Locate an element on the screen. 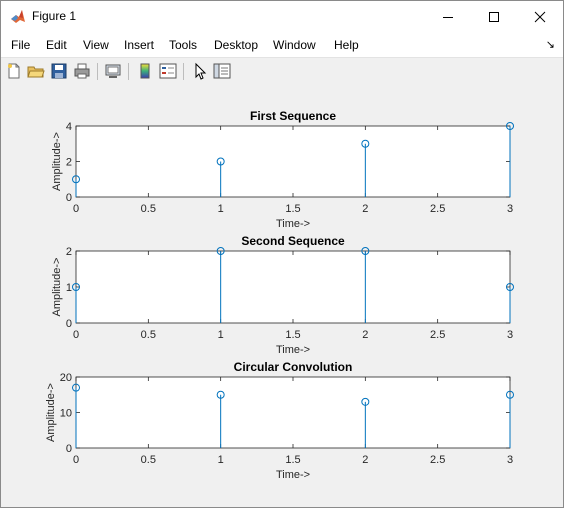  save-icon is located at coordinates (59, 71).